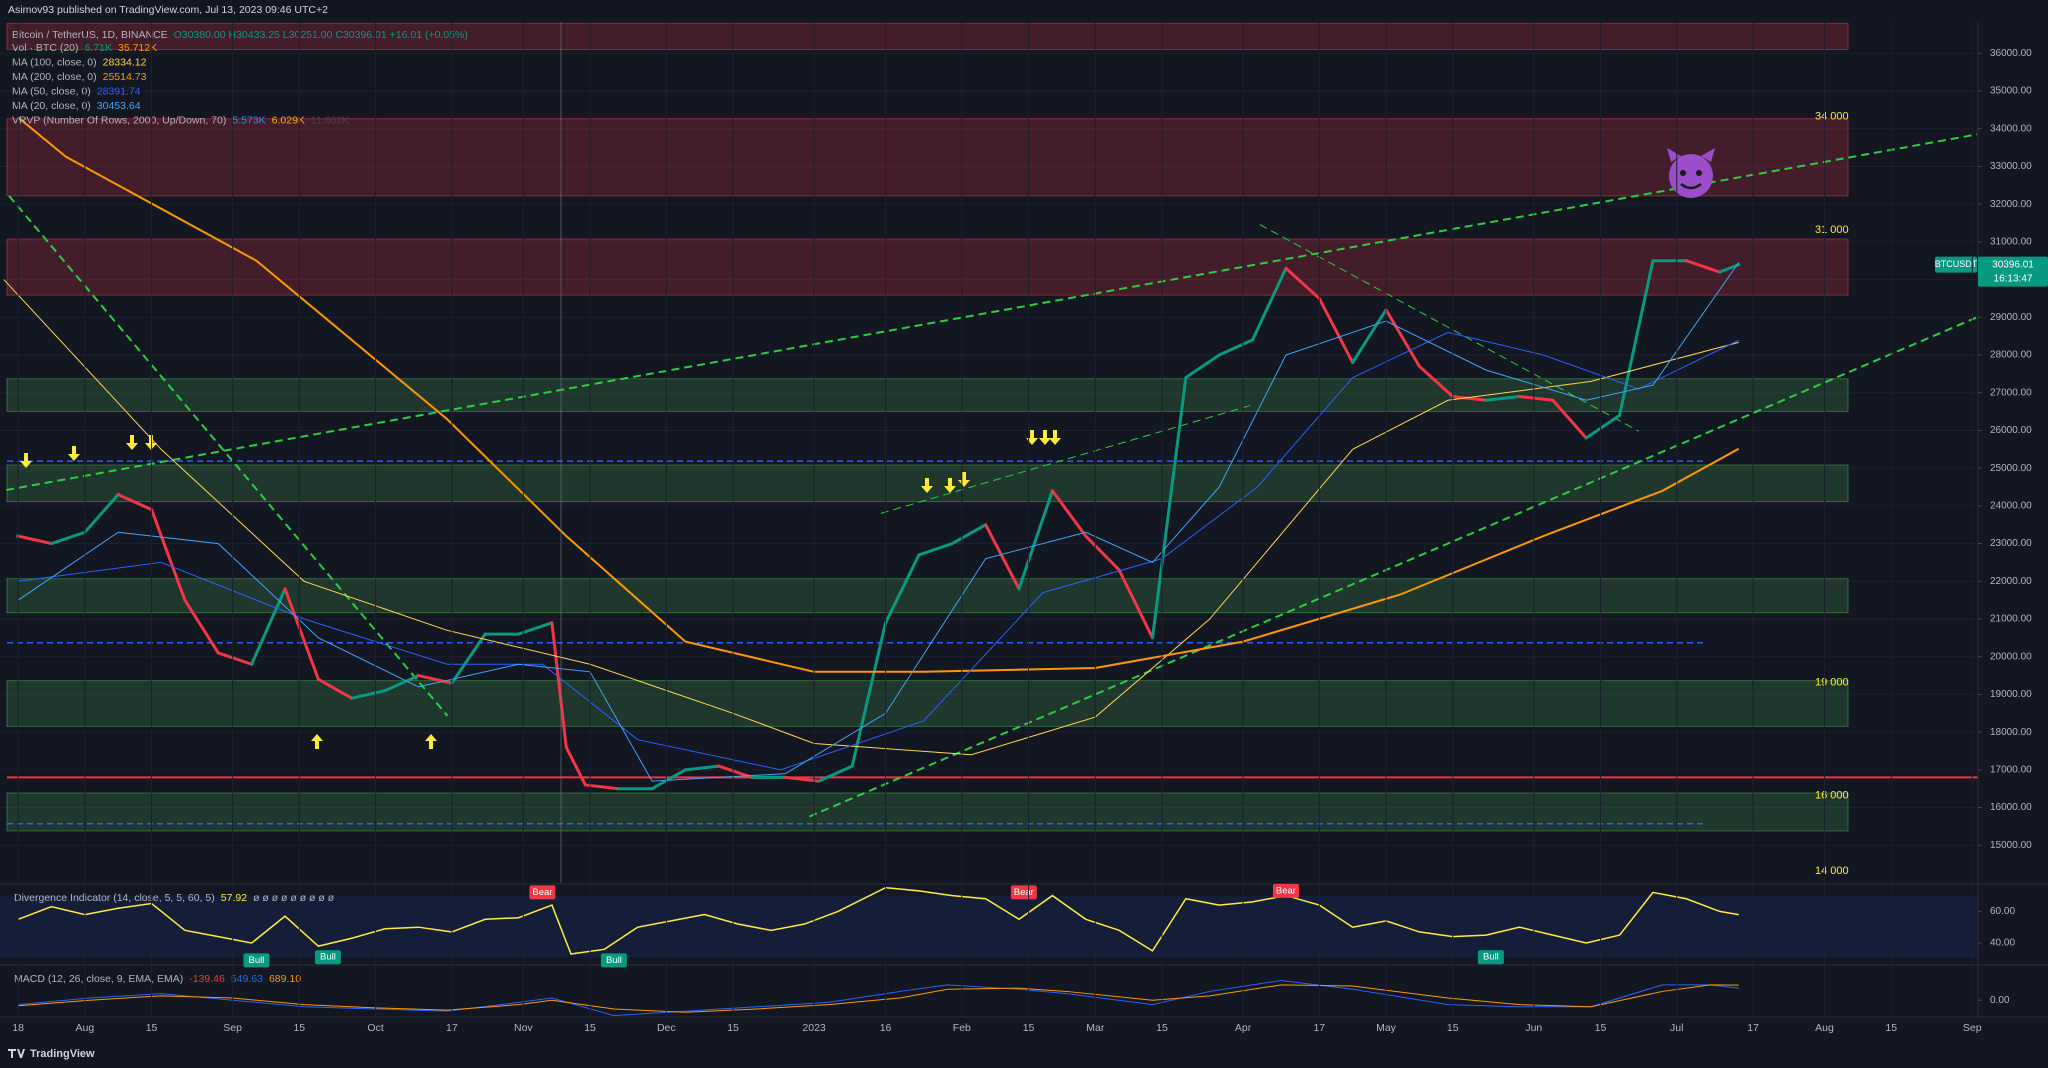  I want to click on y-tick-label: 32000.00, so click(2011, 204).